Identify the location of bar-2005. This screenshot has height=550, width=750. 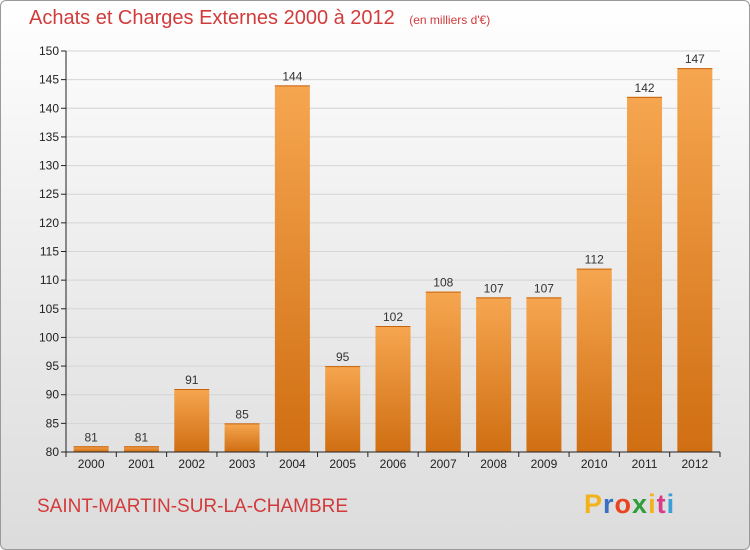
(343, 409).